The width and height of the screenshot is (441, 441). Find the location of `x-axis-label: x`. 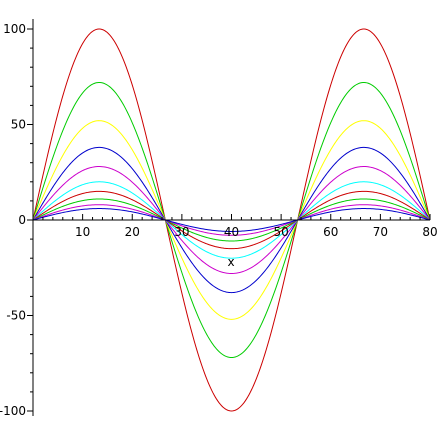

x-axis-label: x is located at coordinates (230, 262).